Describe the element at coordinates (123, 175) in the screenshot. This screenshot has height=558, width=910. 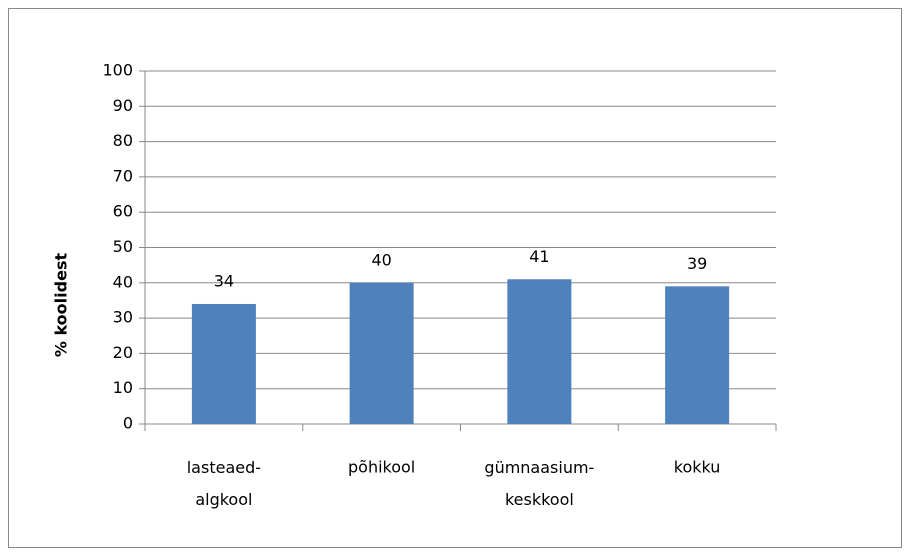
I see `y-tick-label: 70` at that location.